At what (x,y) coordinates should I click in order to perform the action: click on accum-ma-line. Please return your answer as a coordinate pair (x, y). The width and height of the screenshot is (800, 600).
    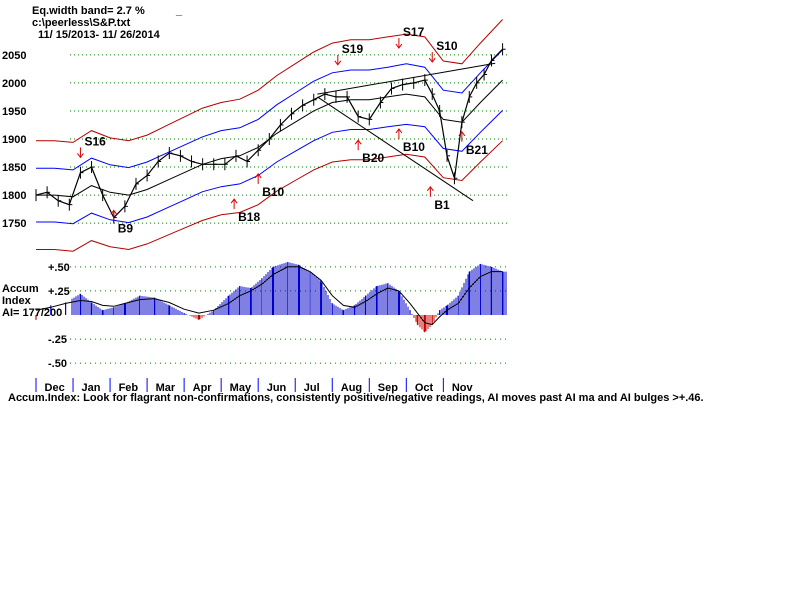
    Looking at the image, I should click on (269, 296).